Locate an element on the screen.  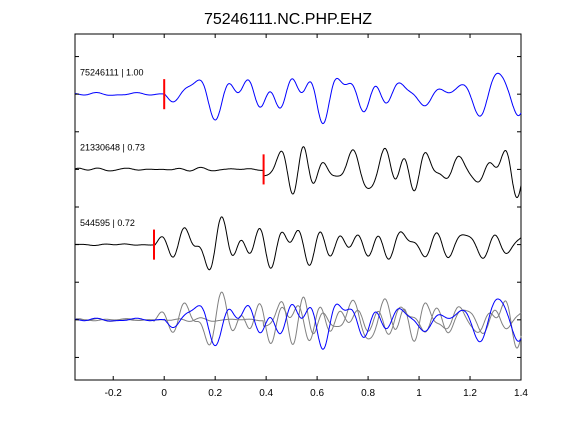
x-tick-label: 0.8 is located at coordinates (368, 393).